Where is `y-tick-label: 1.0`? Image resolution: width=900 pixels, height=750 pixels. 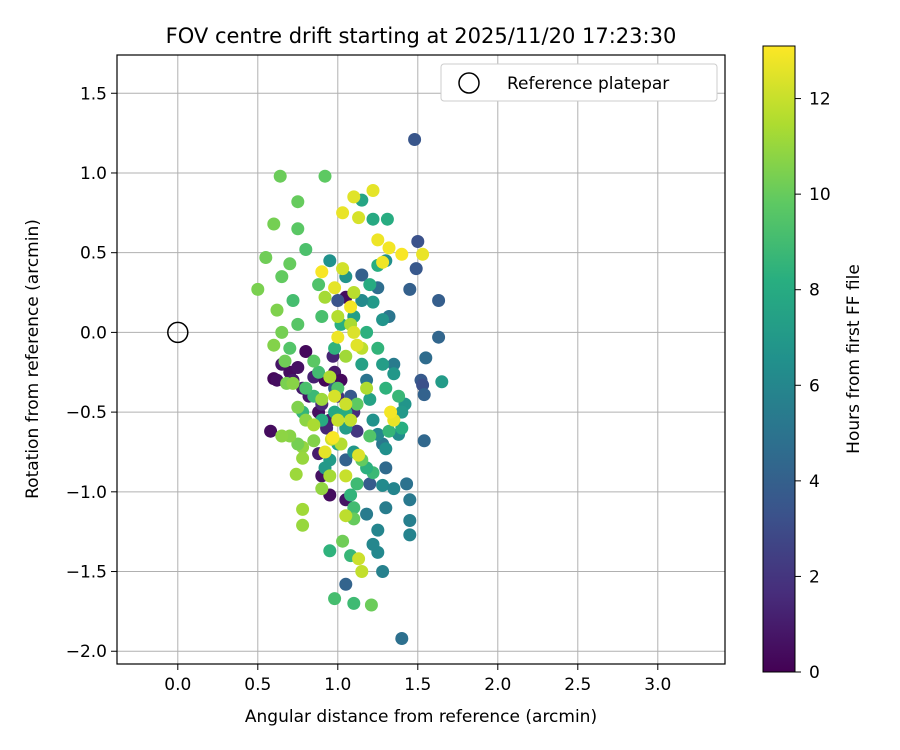 y-tick-label: 1.0 is located at coordinates (93, 174).